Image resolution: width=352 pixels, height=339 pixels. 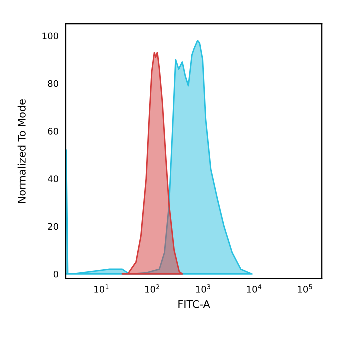 What do you see at coordinates (56, 274) in the screenshot?
I see `y-tick-label: 0` at bounding box center [56, 274].